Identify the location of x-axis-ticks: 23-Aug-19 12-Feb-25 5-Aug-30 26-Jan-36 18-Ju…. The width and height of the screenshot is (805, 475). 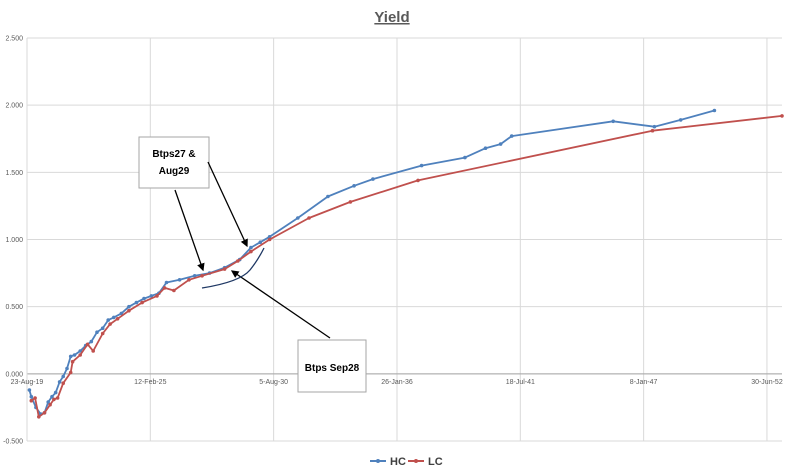
(397, 382).